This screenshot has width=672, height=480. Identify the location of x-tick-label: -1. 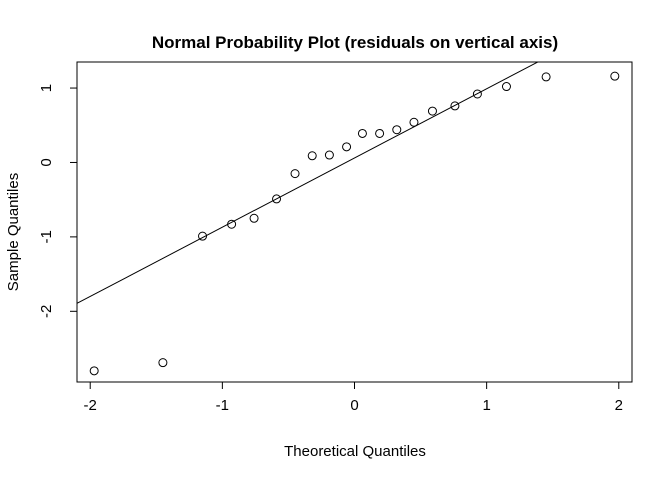
(222, 405).